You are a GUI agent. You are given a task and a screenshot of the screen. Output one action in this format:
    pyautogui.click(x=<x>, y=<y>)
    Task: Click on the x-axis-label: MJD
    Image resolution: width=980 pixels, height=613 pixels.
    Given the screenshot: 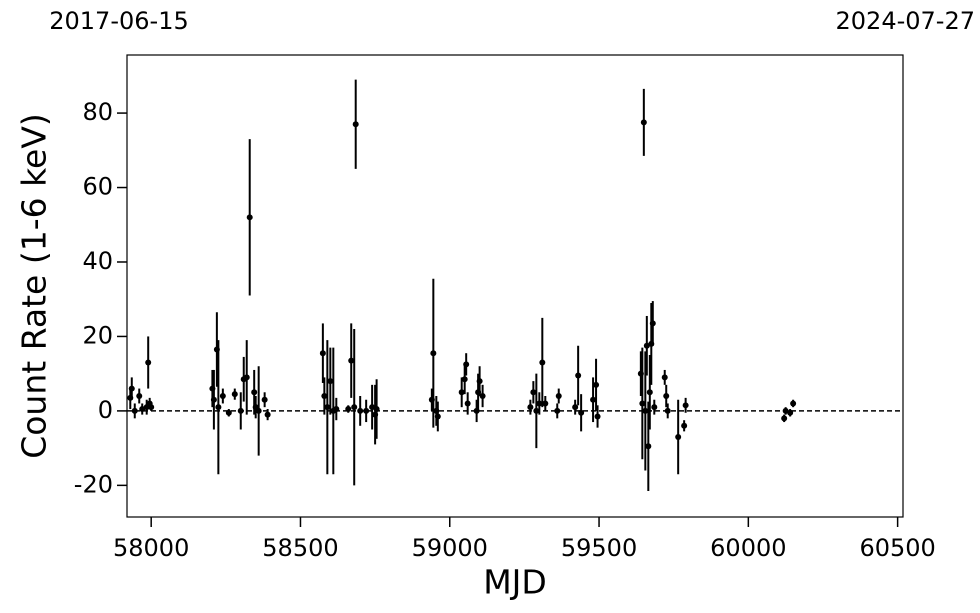 What is the action you would take?
    pyautogui.click(x=515, y=582)
    